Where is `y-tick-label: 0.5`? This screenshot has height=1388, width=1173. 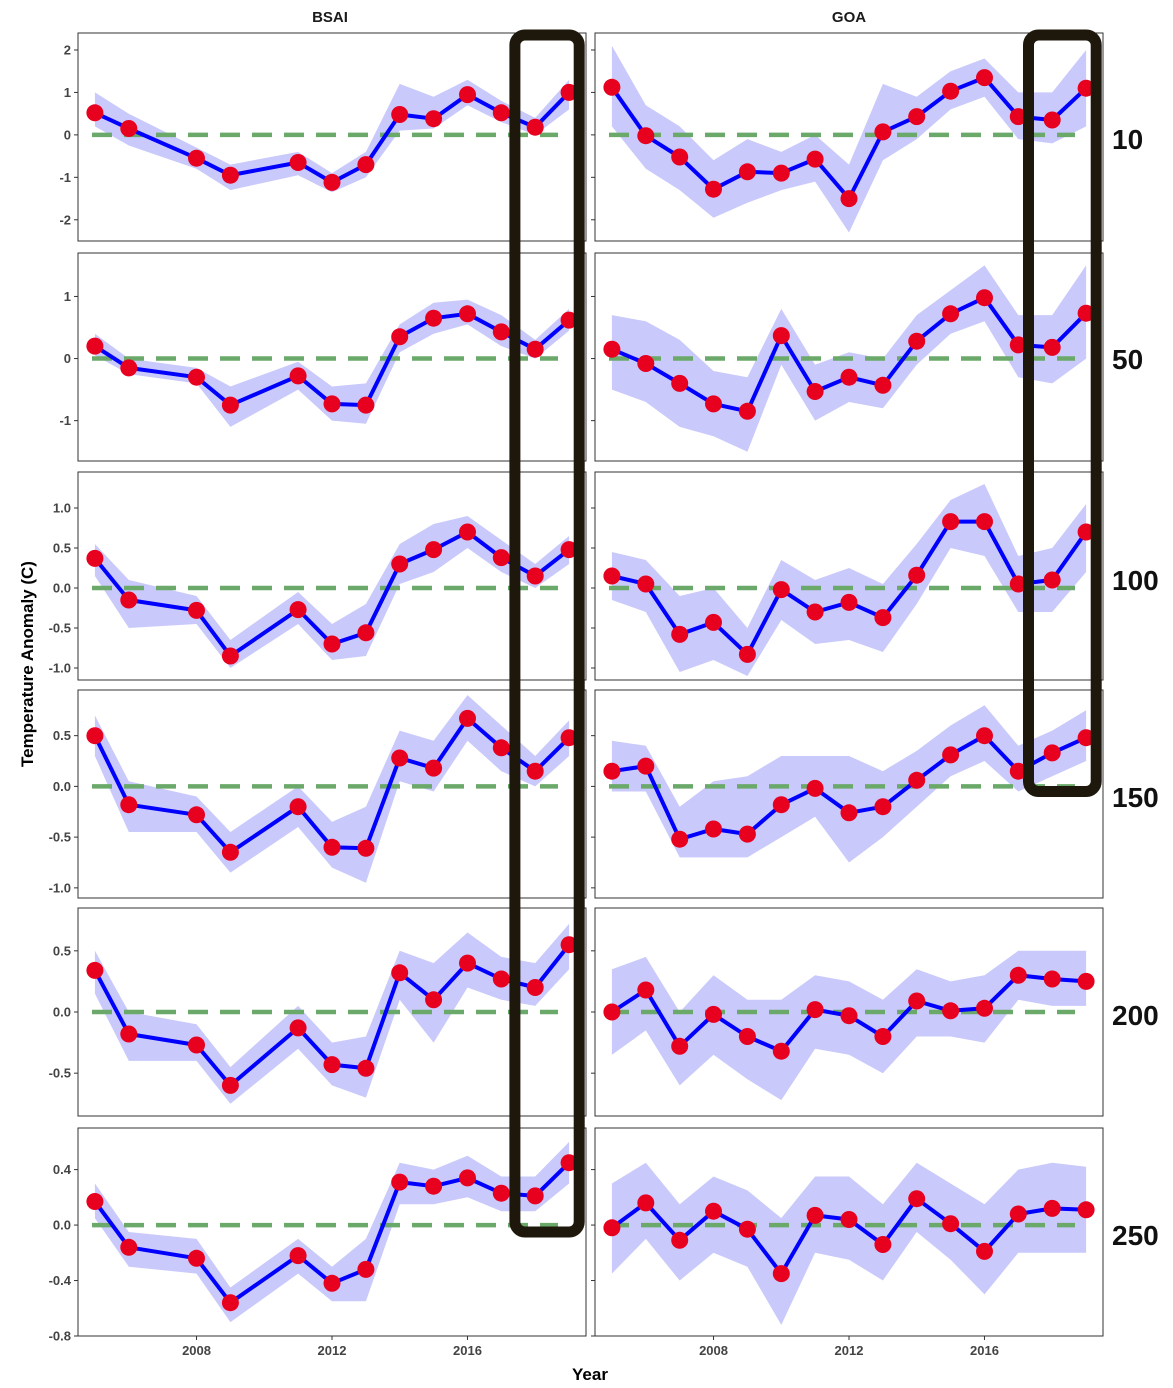 y-tick-label: 0.5 is located at coordinates (62, 735).